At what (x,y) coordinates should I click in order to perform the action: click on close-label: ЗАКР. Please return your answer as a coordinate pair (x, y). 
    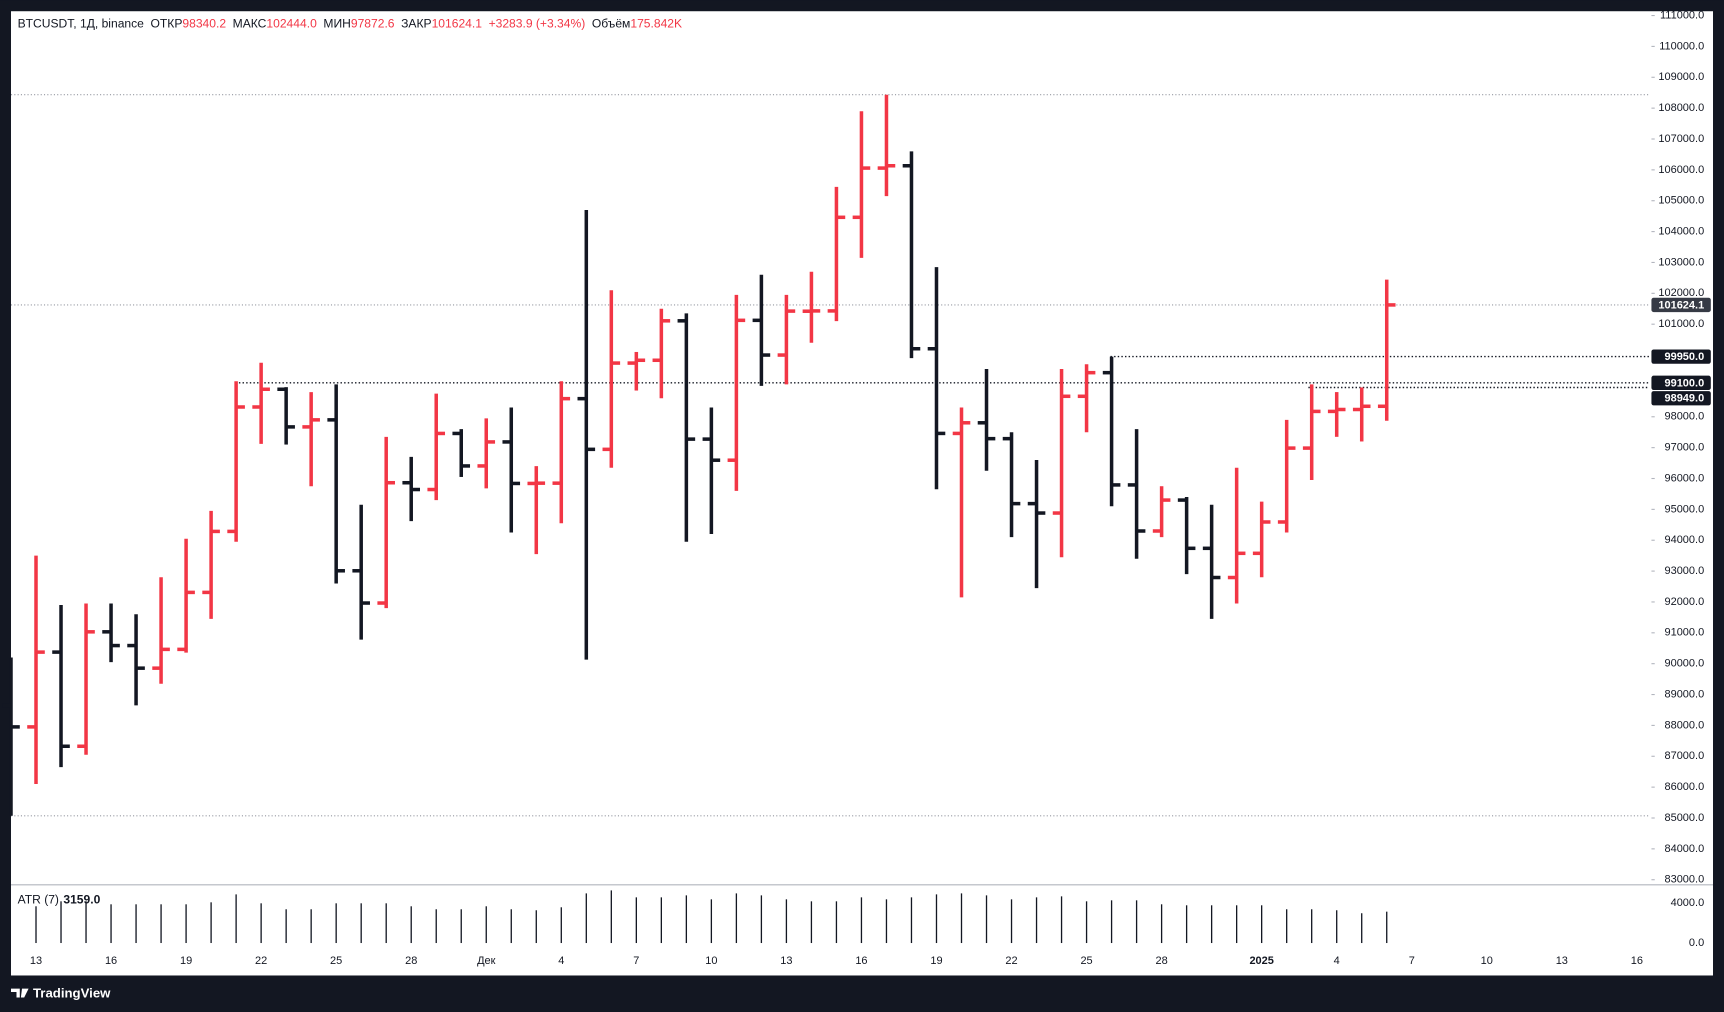
    Looking at the image, I should click on (416, 24).